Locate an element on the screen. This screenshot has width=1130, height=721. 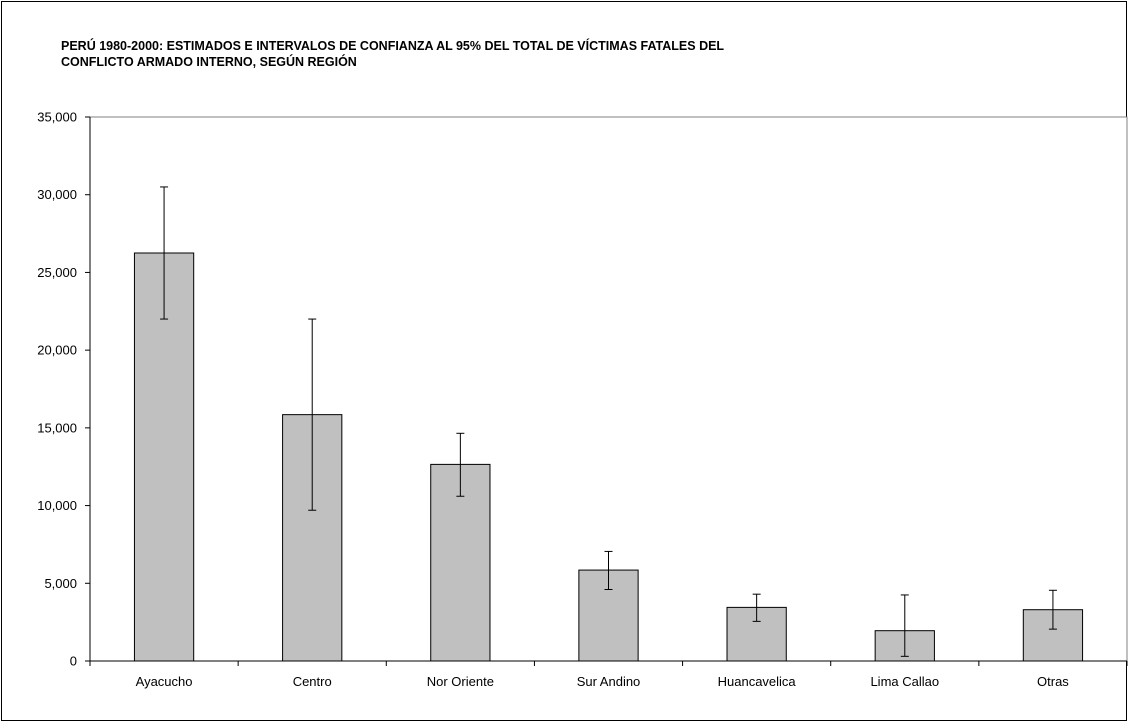
y-tick-label: 10,000 is located at coordinates (57, 505).